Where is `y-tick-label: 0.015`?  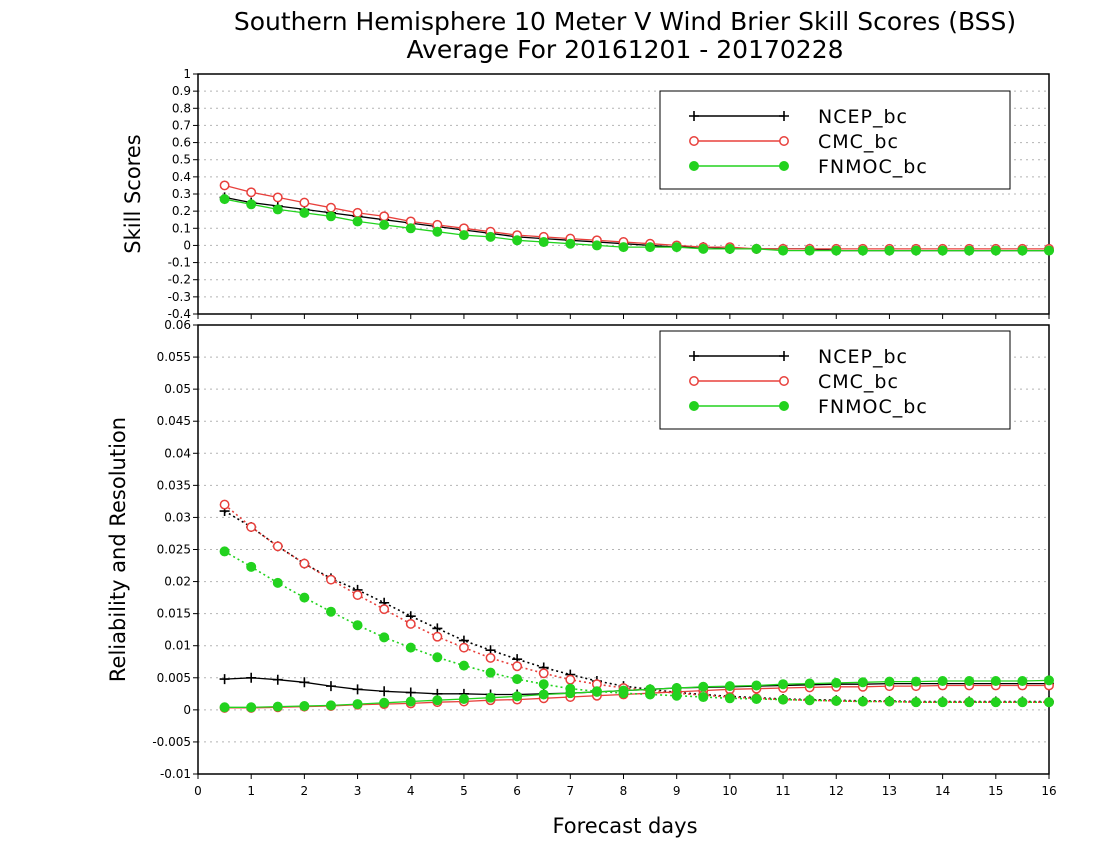 y-tick-label: 0.015 is located at coordinates (174, 614).